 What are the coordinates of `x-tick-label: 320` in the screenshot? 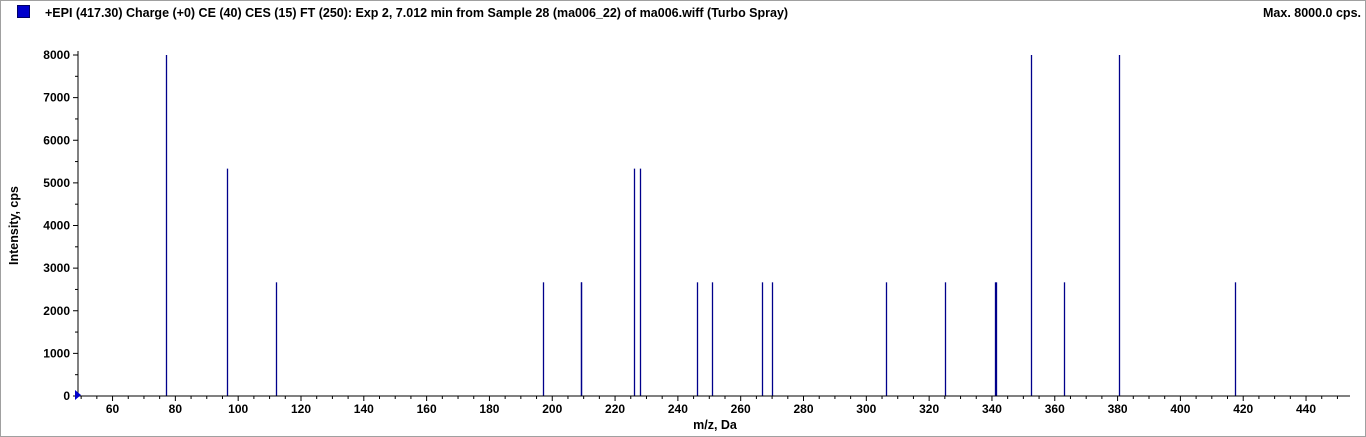 It's located at (929, 409).